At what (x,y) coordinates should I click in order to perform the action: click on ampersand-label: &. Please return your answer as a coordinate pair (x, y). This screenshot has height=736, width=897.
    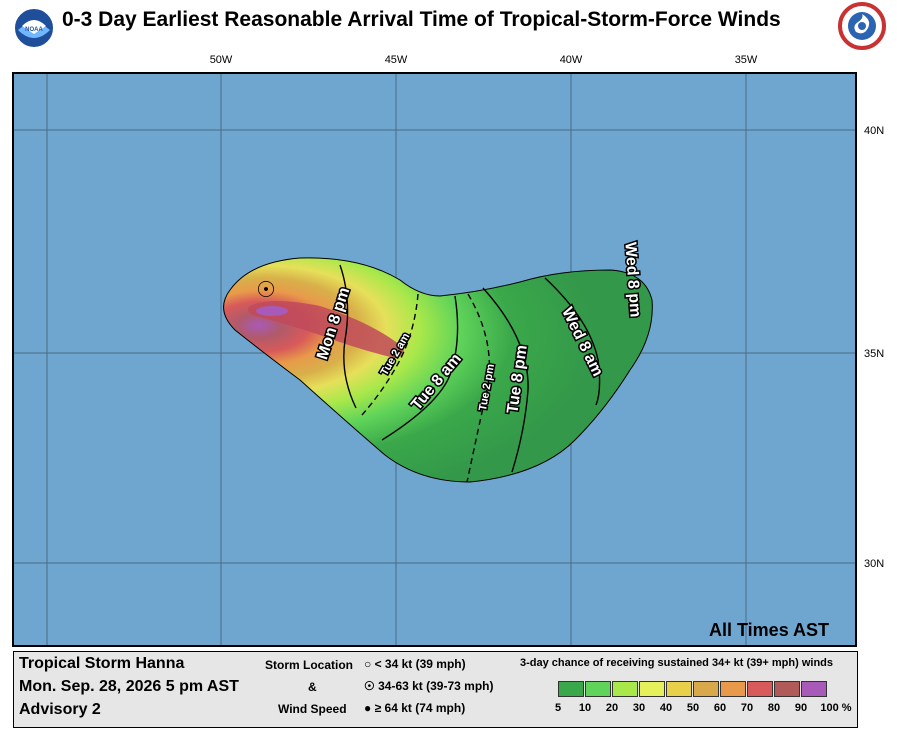
    Looking at the image, I should click on (312, 687).